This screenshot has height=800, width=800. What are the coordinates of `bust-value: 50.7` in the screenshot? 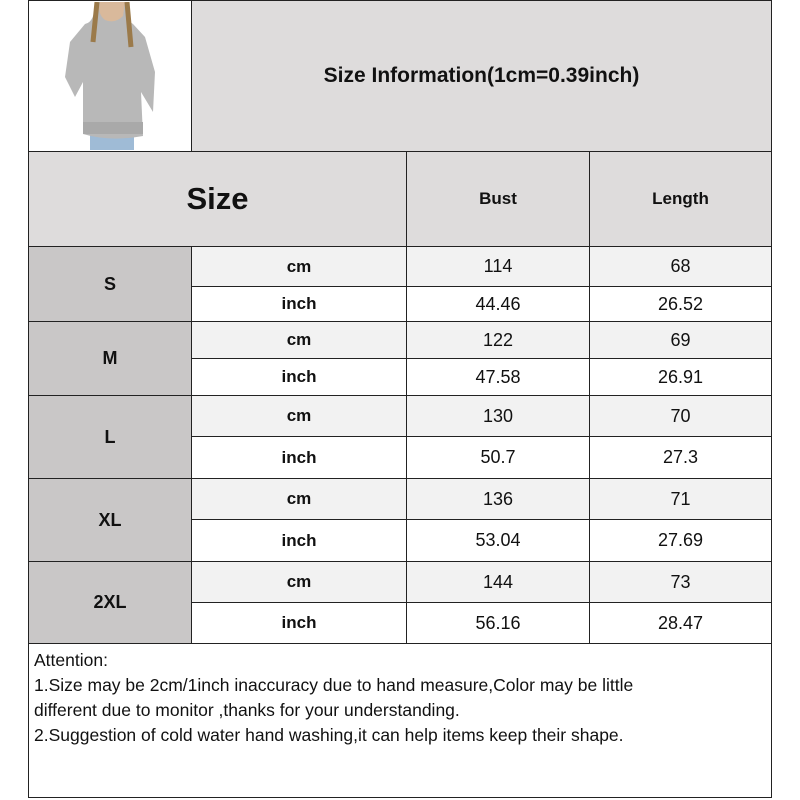 It's located at (498, 457).